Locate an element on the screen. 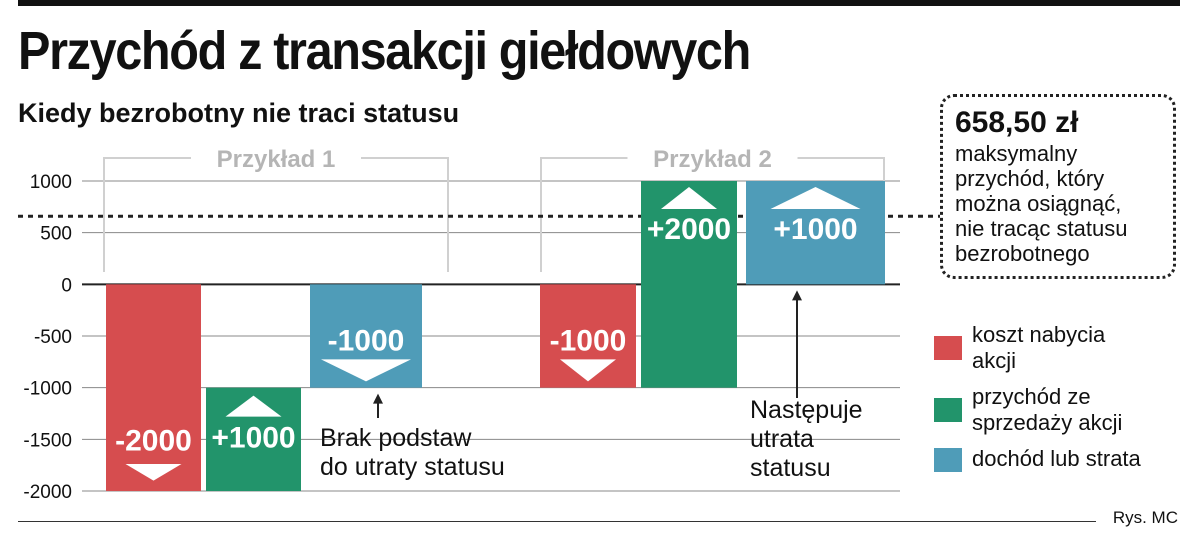 The height and width of the screenshot is (540, 1200). bar-revenue is located at coordinates (689, 284).